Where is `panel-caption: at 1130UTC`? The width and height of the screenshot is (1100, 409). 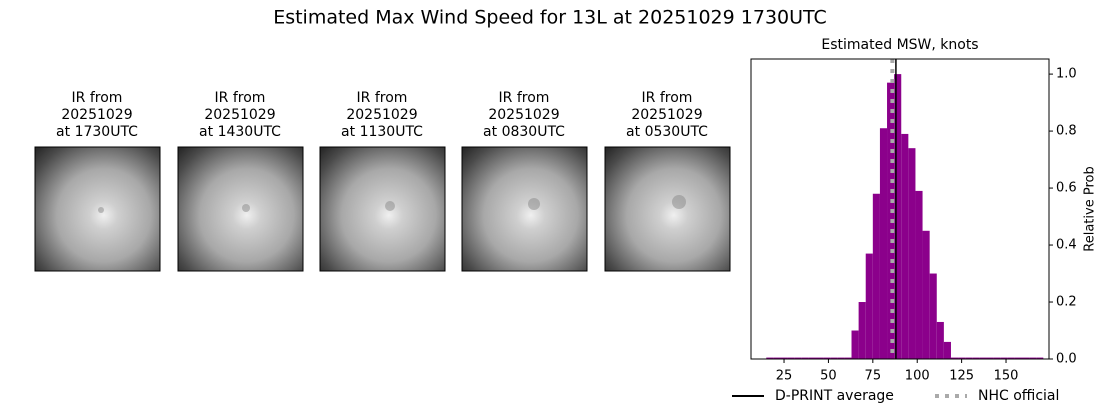
panel-caption: at 1130UTC is located at coordinates (382, 132).